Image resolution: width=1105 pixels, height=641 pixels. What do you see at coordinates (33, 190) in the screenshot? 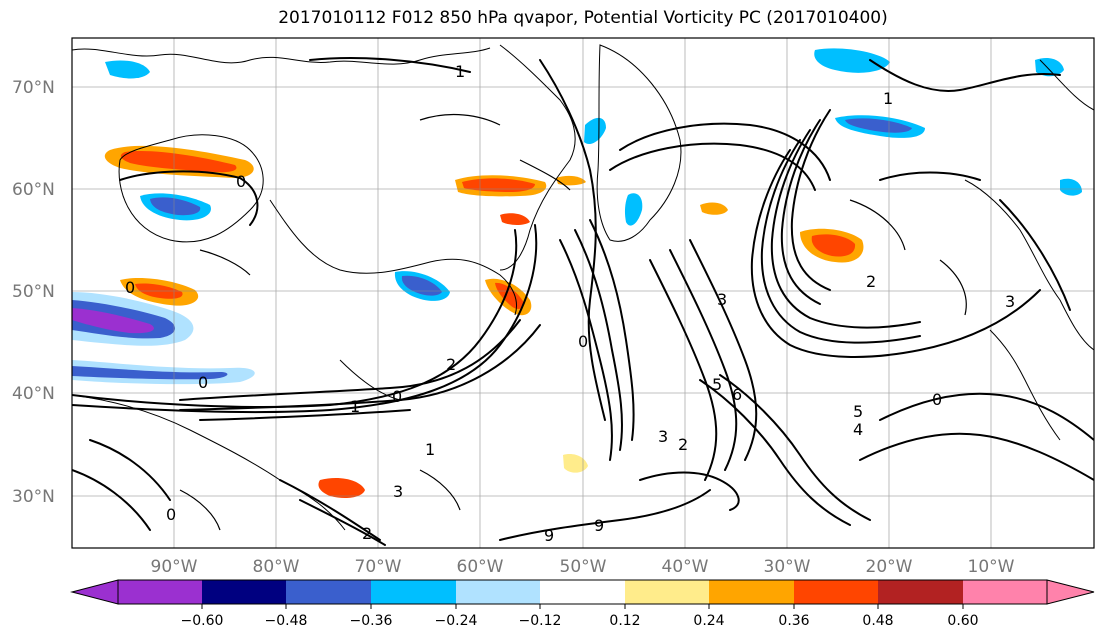
I see `lat-label: 60°N` at bounding box center [33, 190].